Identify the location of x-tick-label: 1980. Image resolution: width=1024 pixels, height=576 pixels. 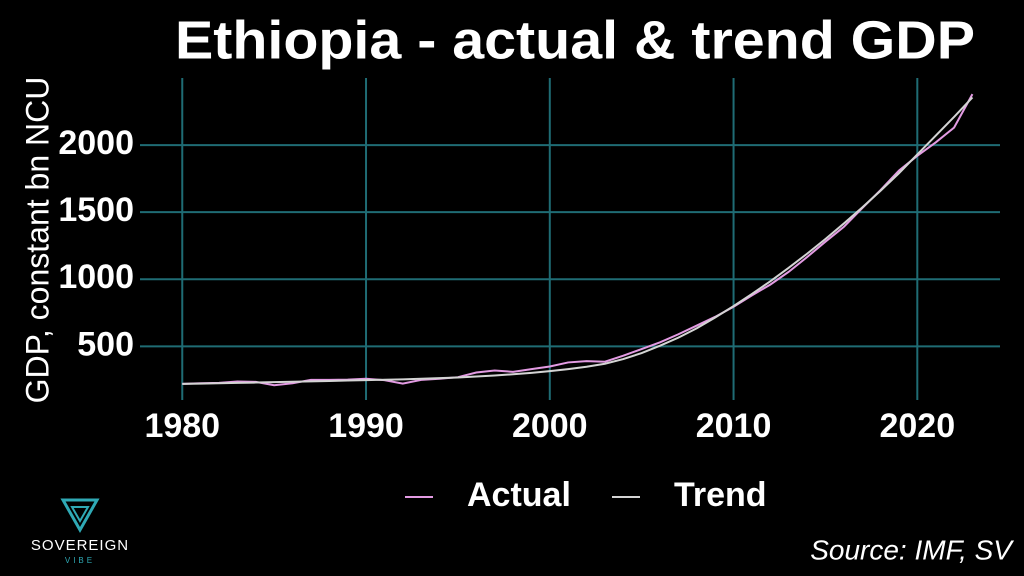
(182, 426).